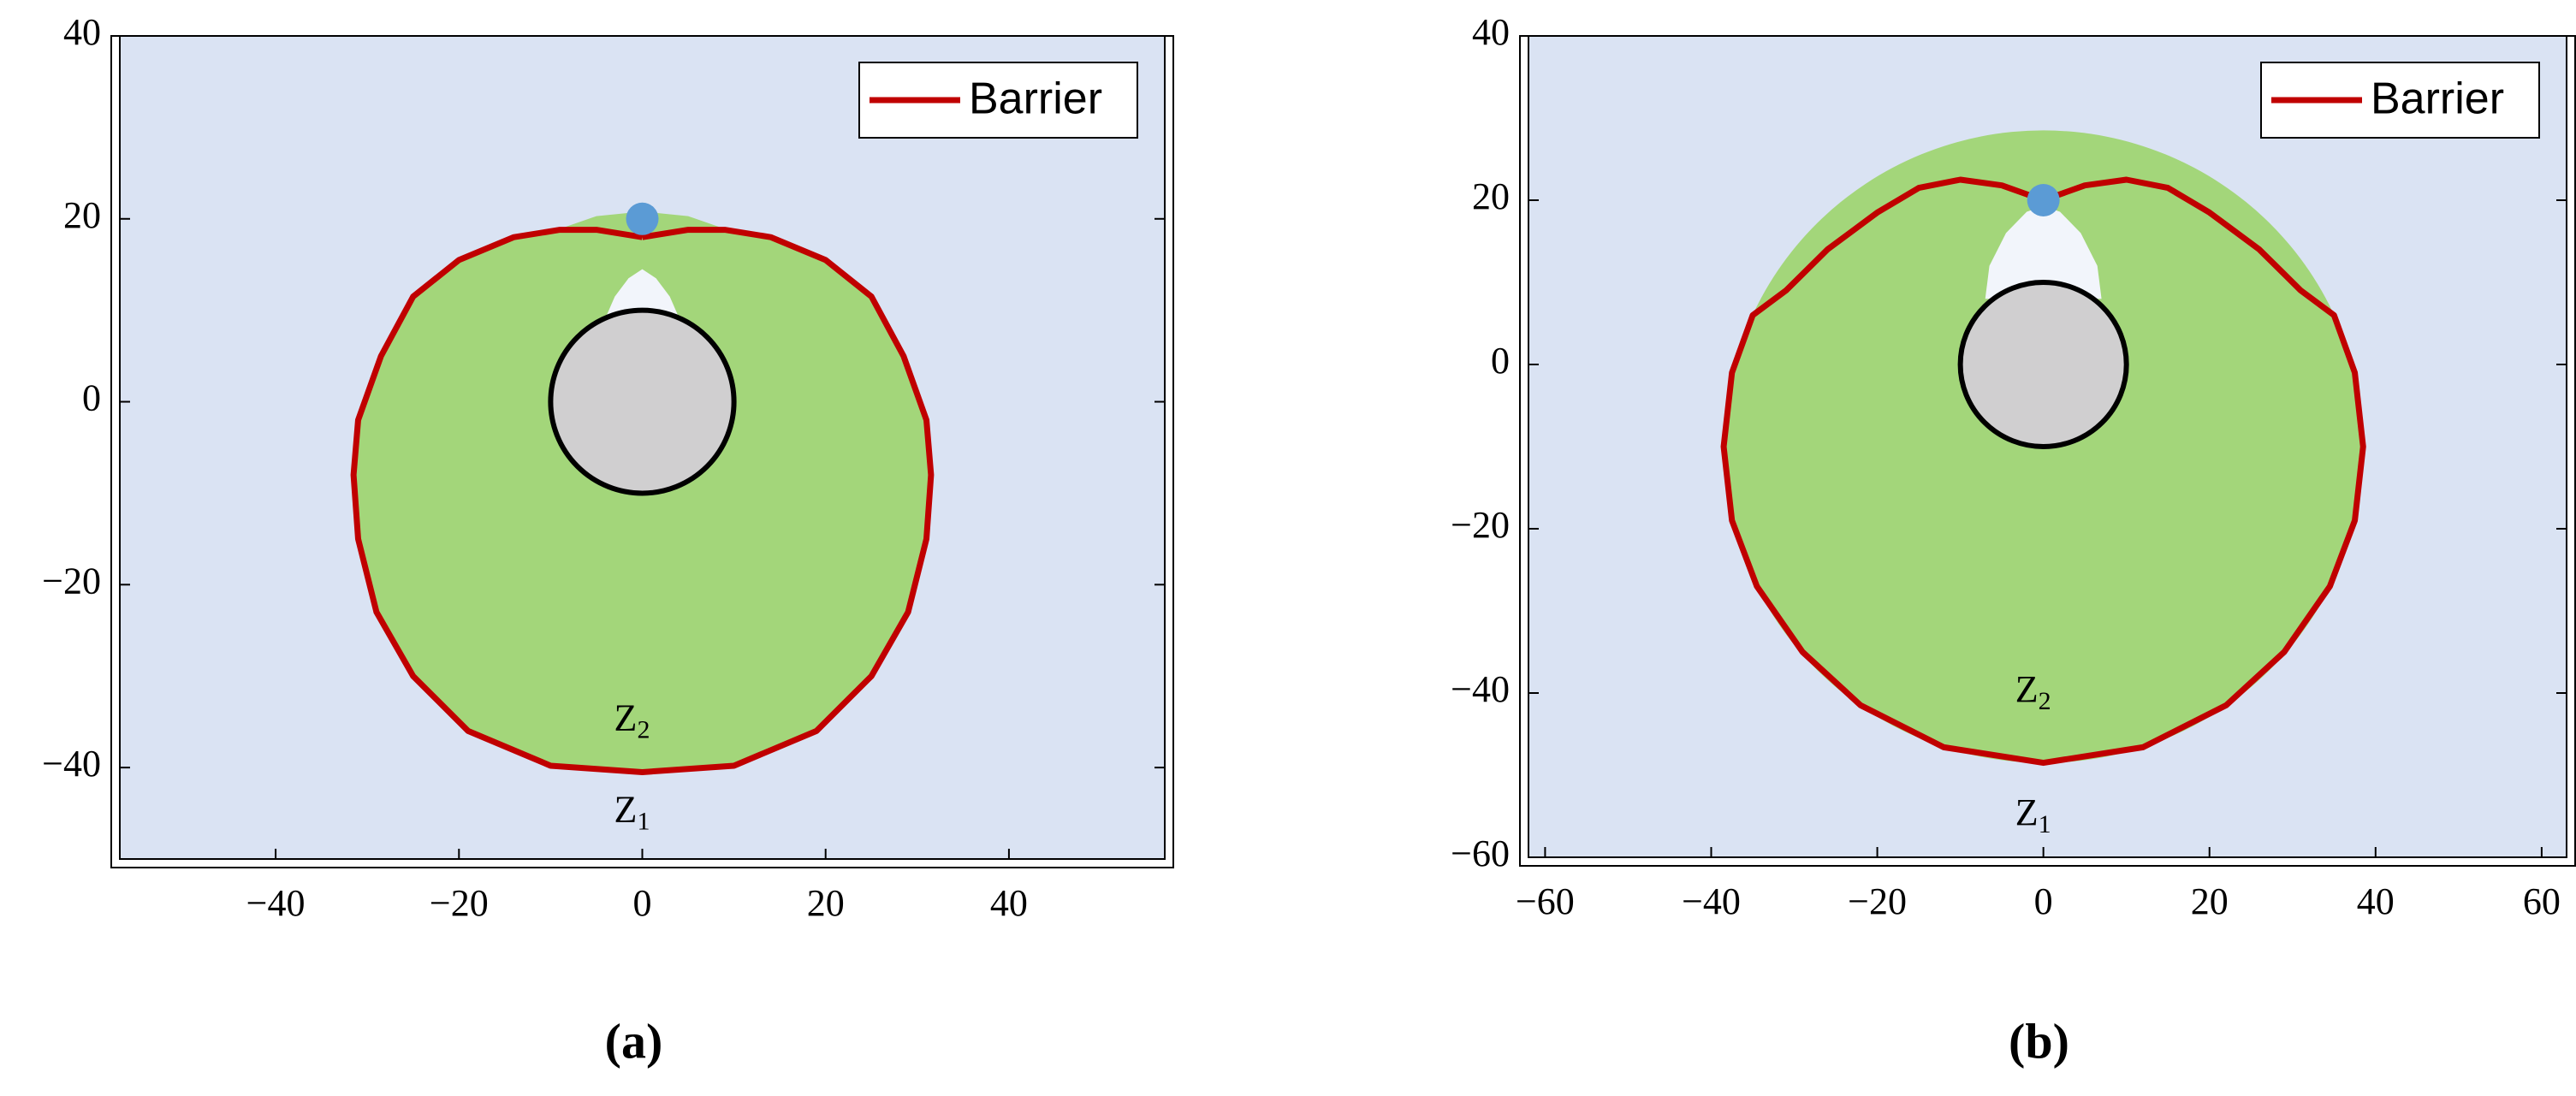  I want to click on y-tick-label: −60, so click(1480, 853).